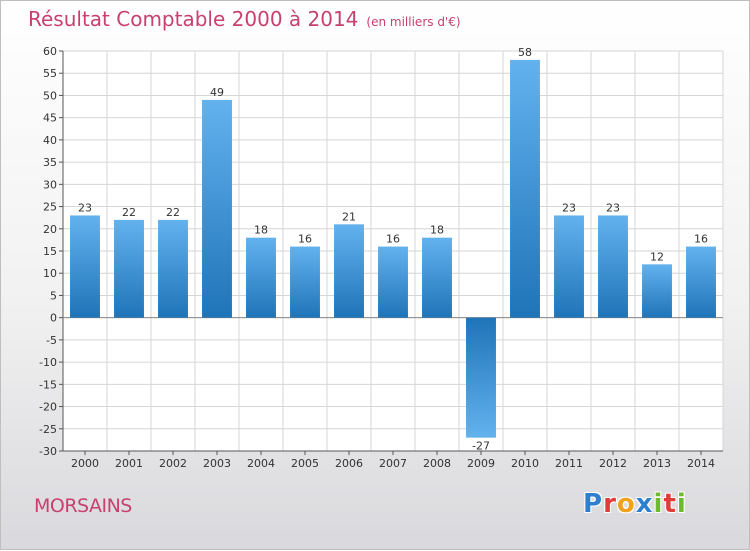 Image resolution: width=750 pixels, height=551 pixels. What do you see at coordinates (48, 407) in the screenshot?
I see `y-tick-label: -20` at bounding box center [48, 407].